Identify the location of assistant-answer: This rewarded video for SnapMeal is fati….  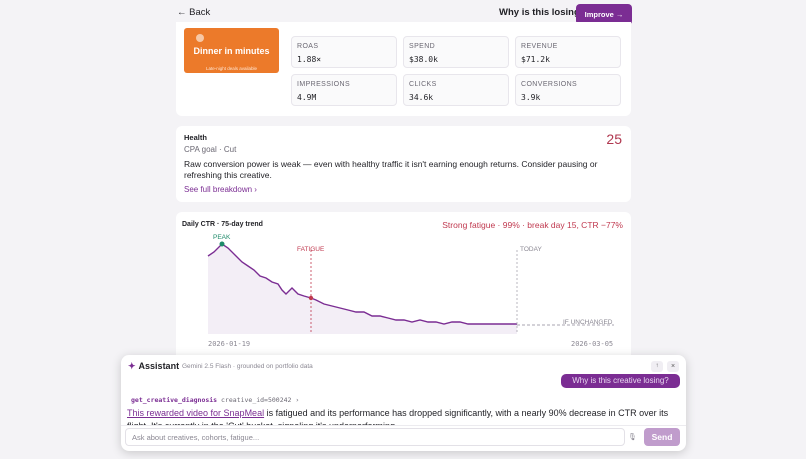
(401, 416).